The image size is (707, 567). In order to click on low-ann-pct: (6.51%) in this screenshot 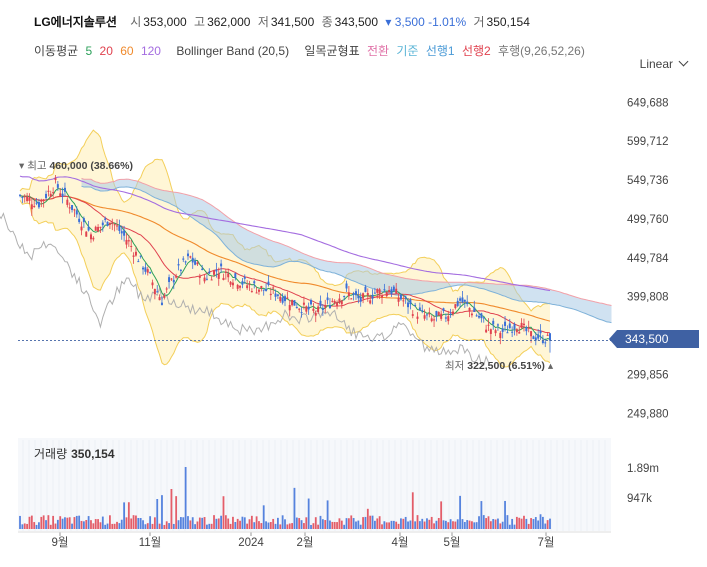, I will do `click(526, 366)`.